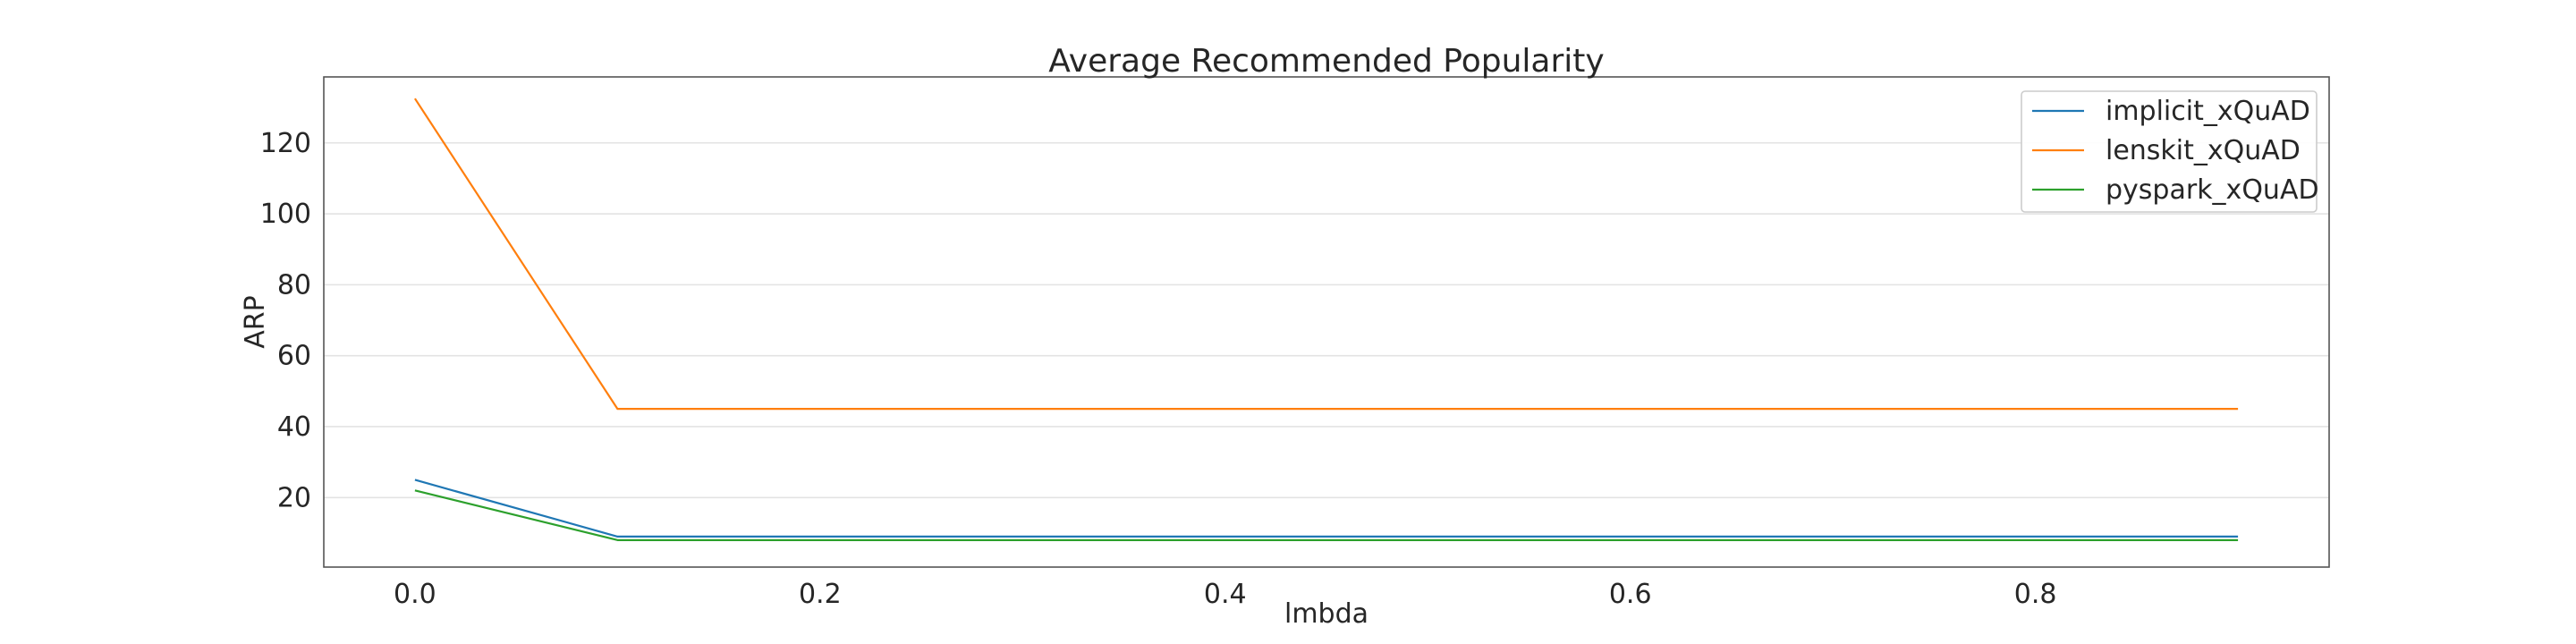  I want to click on x-tick-label-2: 0.4, so click(1225, 594).